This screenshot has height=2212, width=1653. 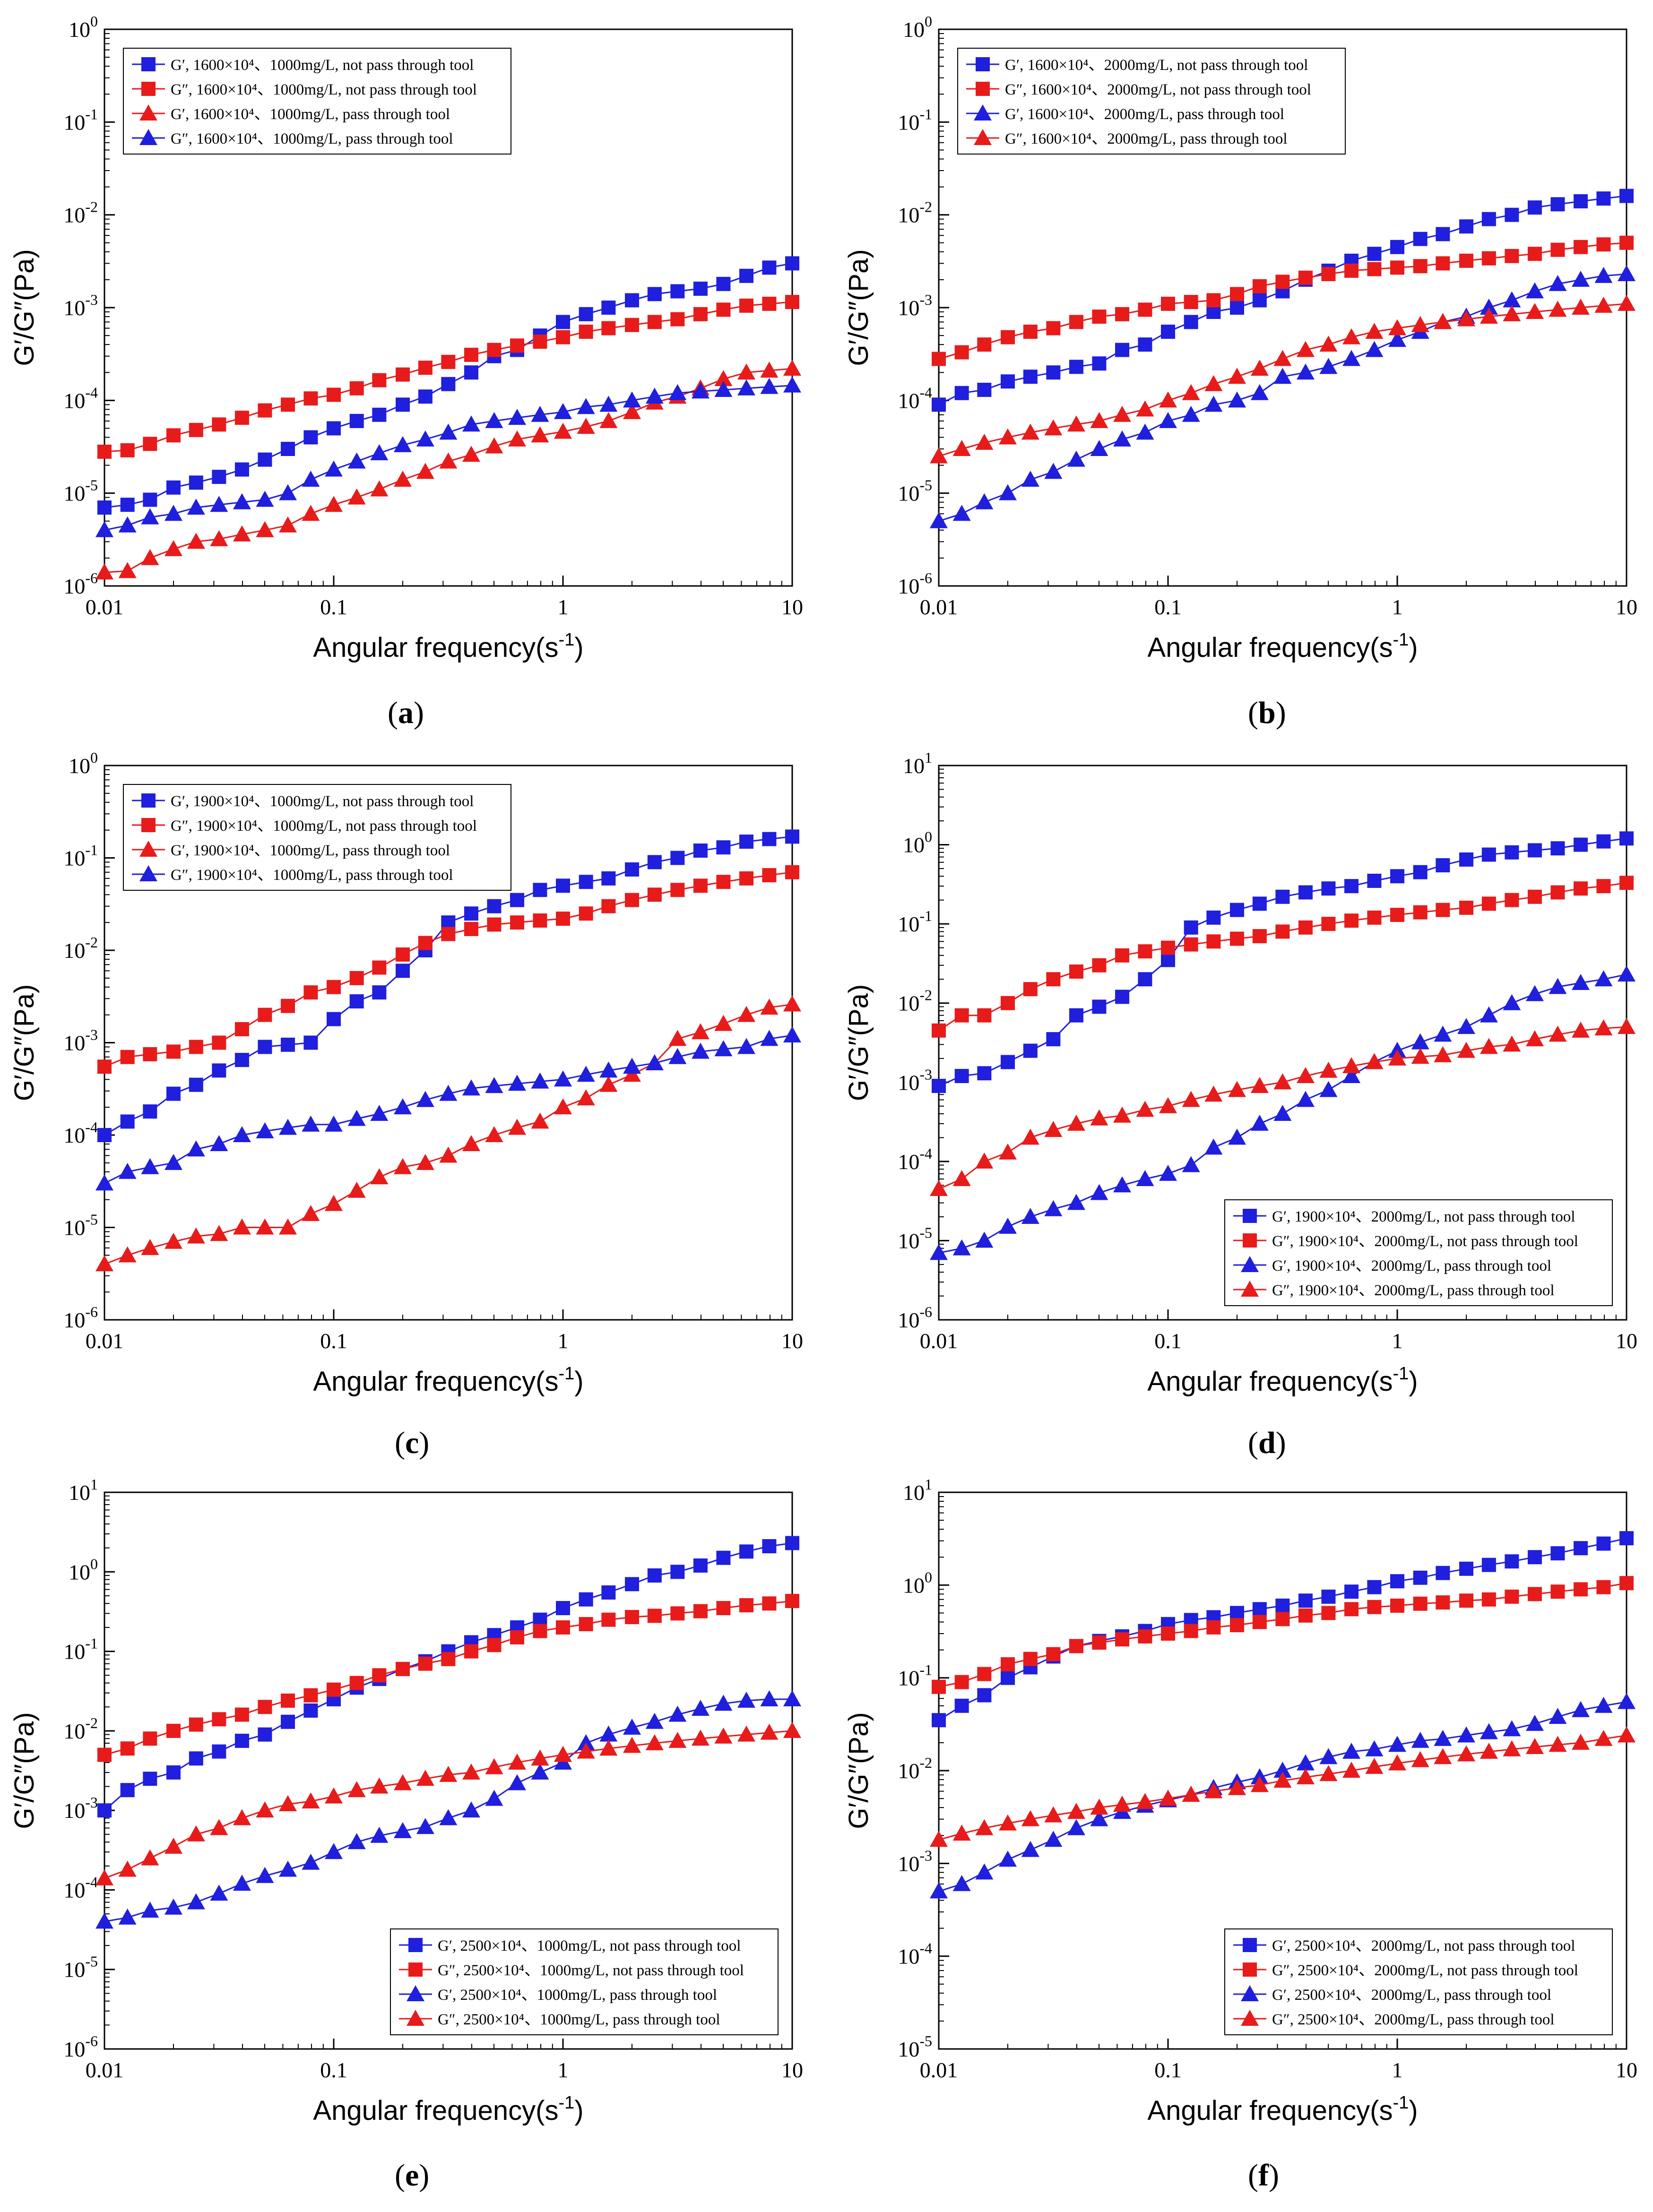 What do you see at coordinates (312, 138) in the screenshot?
I see `legend-entry: G″, 1600×10⁴、1000mg/L, pass through tool` at bounding box center [312, 138].